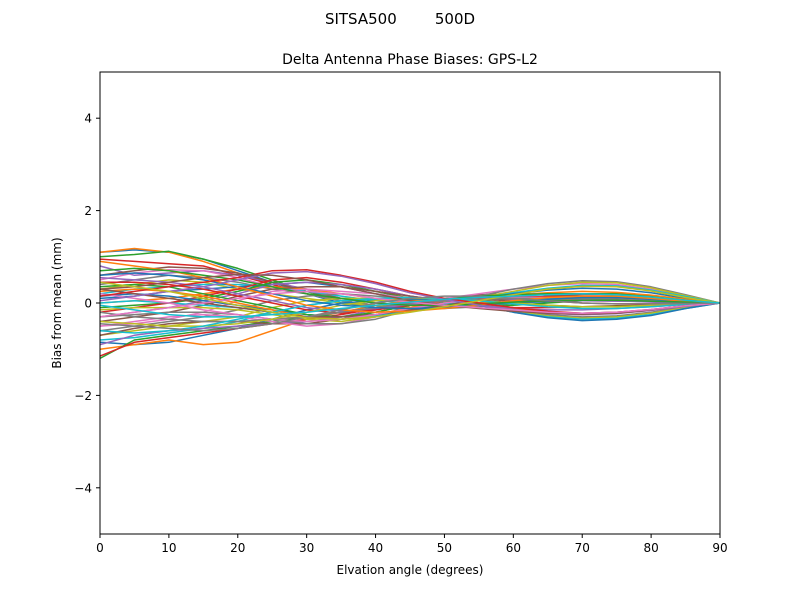 Image resolution: width=800 pixels, height=600 pixels. Describe the element at coordinates (57, 302) in the screenshot. I see `y-axis-label: Bias from mean (mm)` at that location.